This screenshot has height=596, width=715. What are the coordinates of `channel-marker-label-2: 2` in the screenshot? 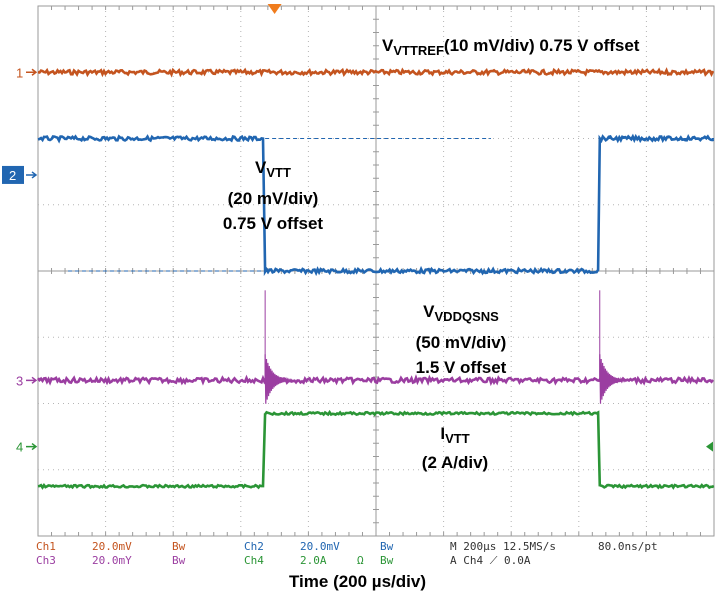 It's located at (12, 175).